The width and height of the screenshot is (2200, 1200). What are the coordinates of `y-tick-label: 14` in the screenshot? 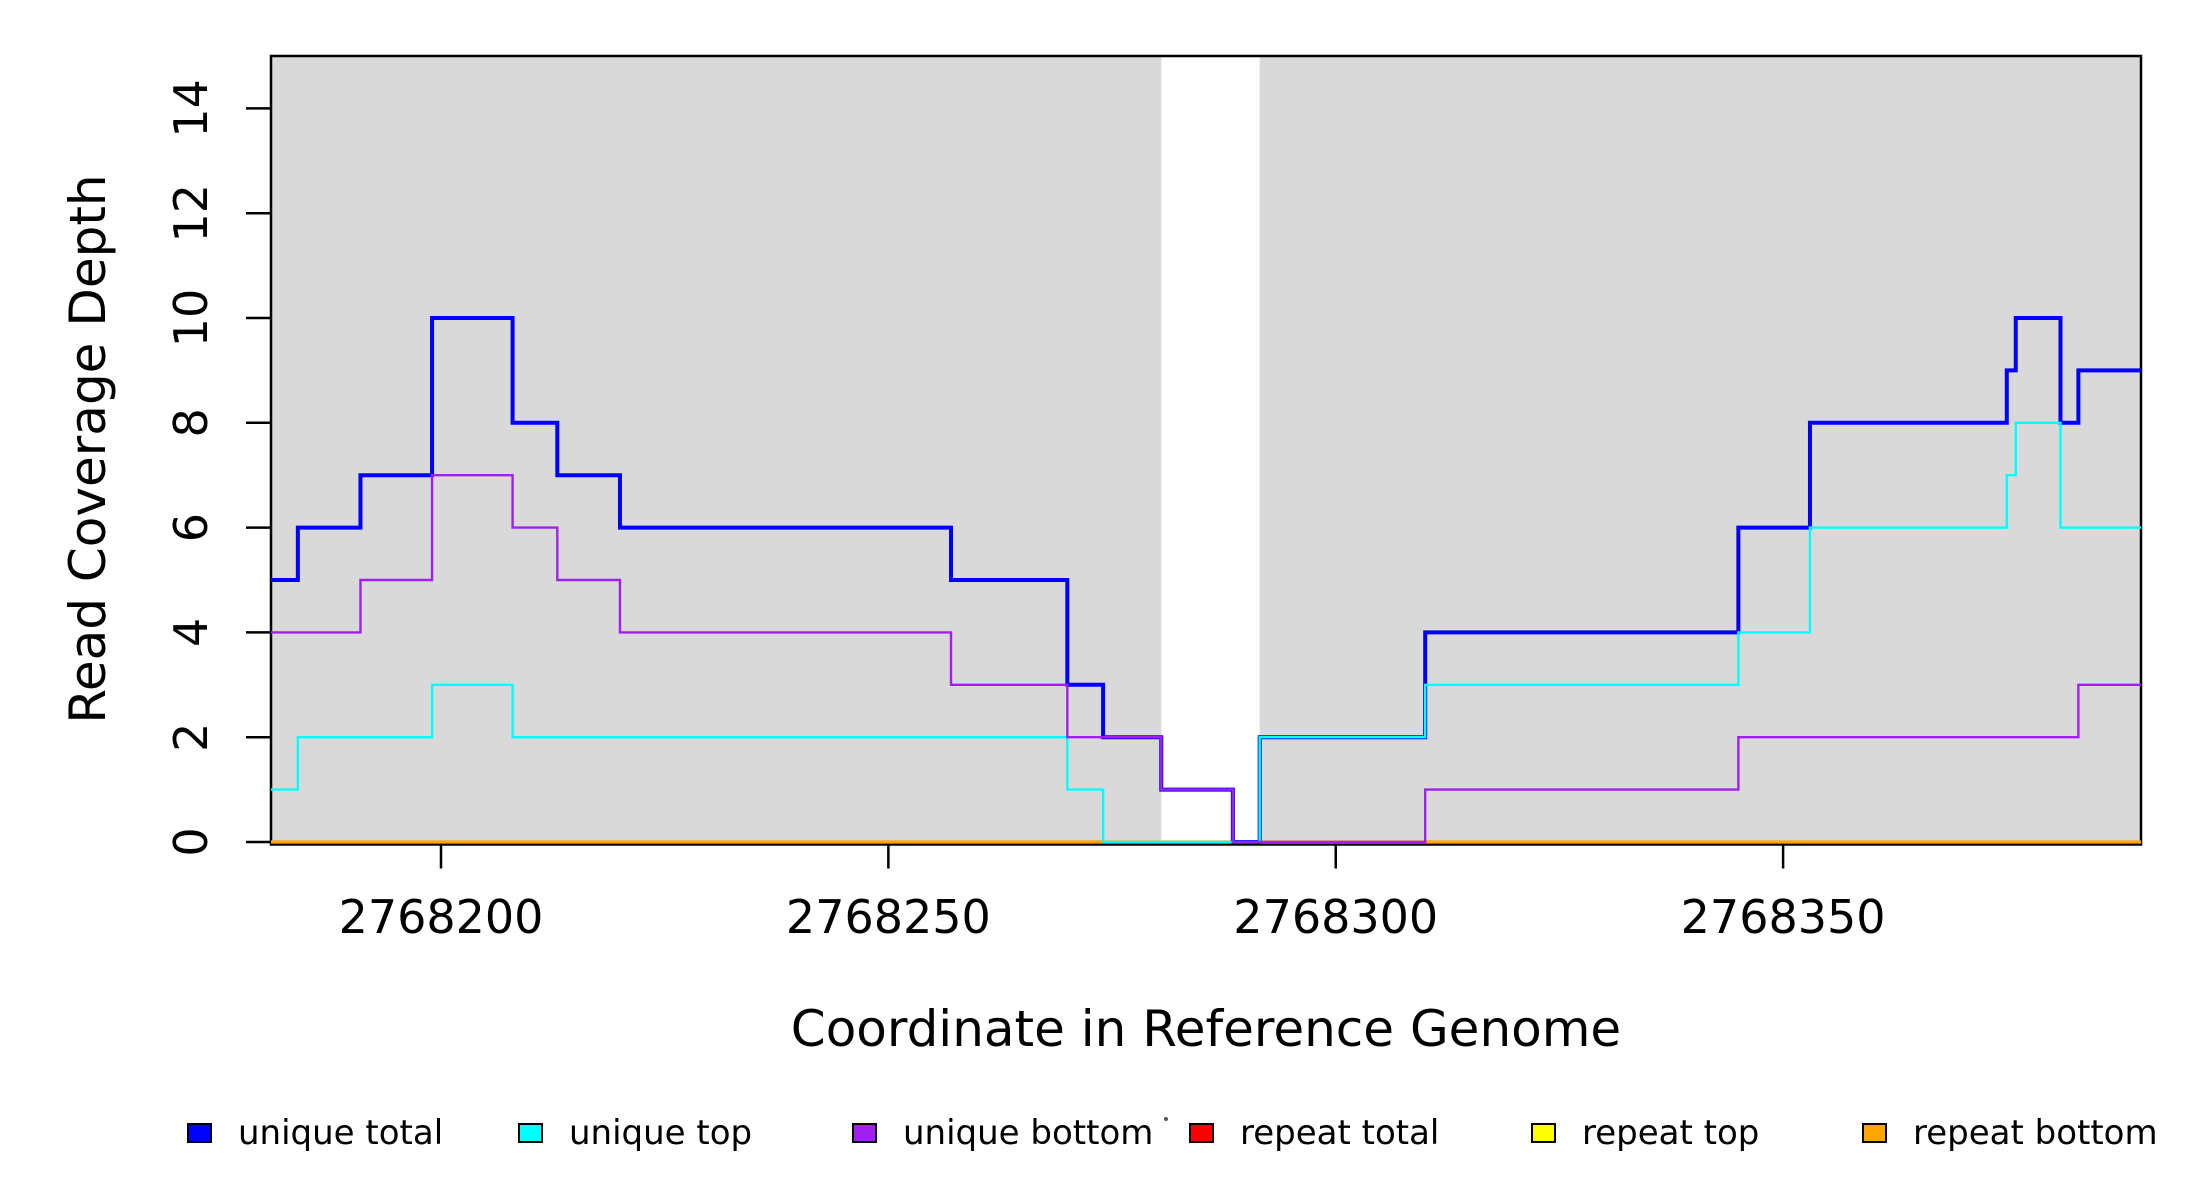 It's located at (191, 108).